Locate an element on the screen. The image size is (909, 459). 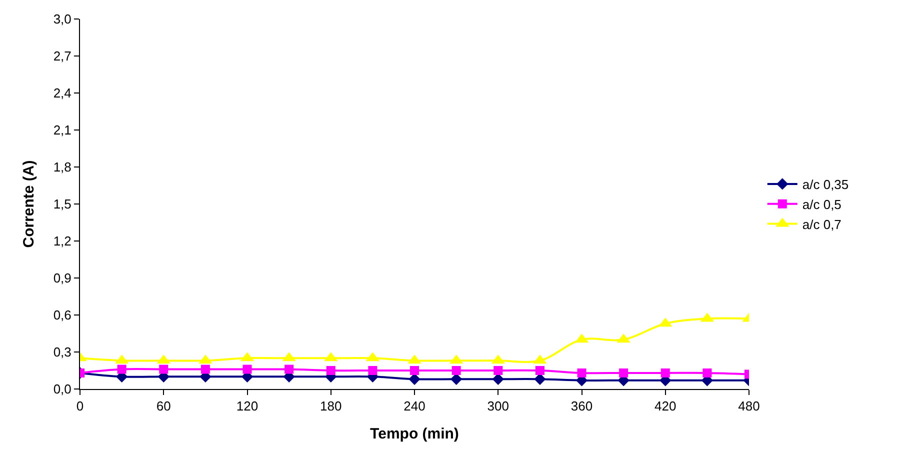
x-tick-label: 480 is located at coordinates (749, 406).